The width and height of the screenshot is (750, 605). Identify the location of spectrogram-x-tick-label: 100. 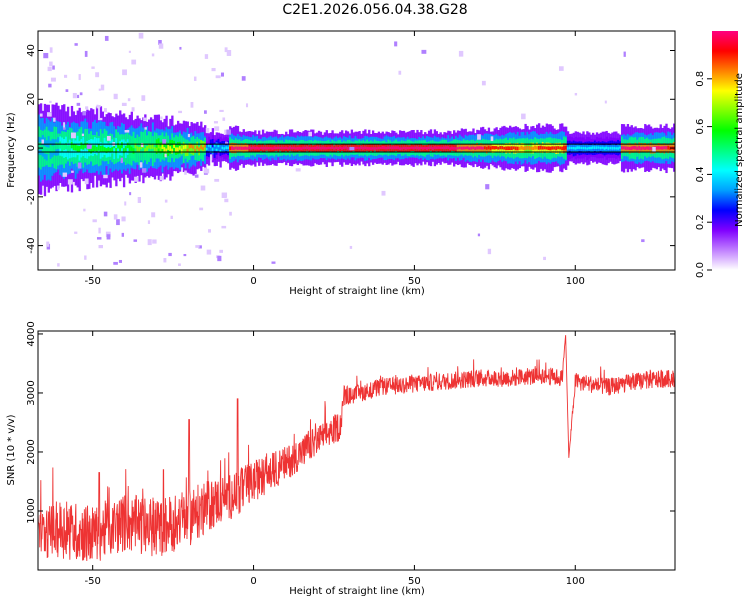
(575, 281).